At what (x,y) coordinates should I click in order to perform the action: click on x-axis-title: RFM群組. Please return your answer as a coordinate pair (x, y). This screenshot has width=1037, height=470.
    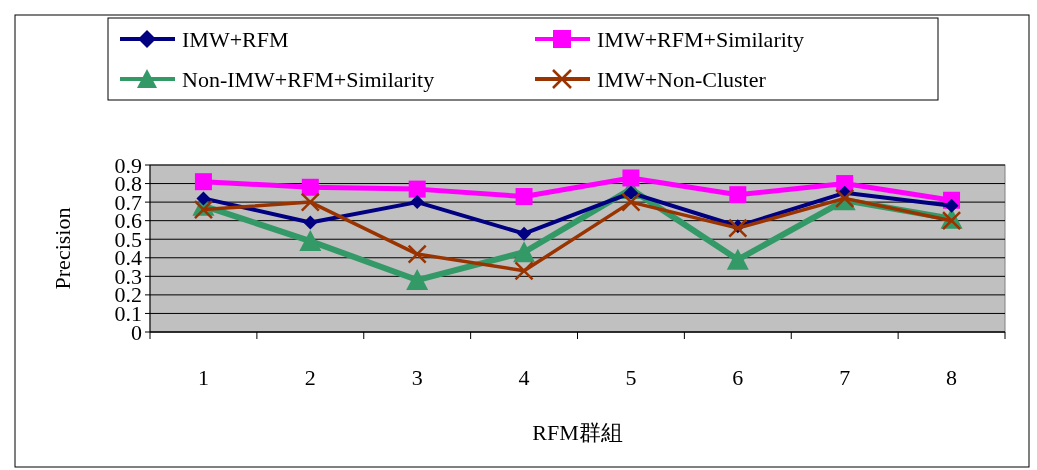
    Looking at the image, I should click on (577, 432).